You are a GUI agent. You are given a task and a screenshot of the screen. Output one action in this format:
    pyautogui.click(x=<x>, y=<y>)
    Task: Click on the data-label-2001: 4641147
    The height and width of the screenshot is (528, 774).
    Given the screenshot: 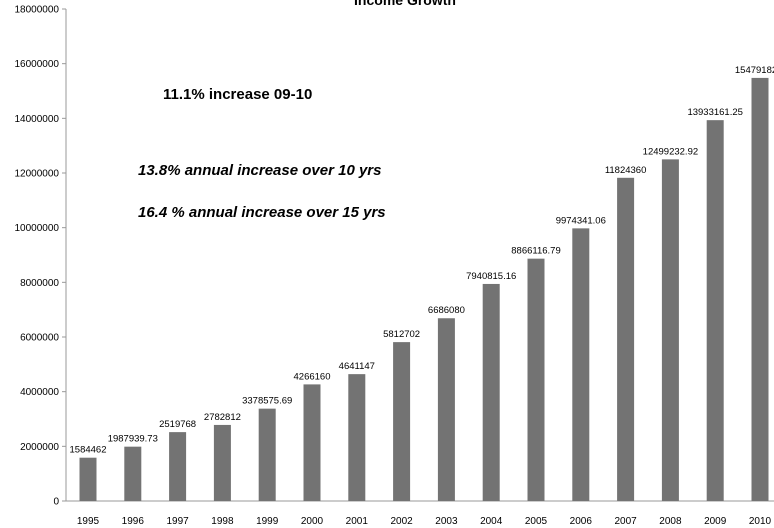 What is the action you would take?
    pyautogui.click(x=357, y=366)
    